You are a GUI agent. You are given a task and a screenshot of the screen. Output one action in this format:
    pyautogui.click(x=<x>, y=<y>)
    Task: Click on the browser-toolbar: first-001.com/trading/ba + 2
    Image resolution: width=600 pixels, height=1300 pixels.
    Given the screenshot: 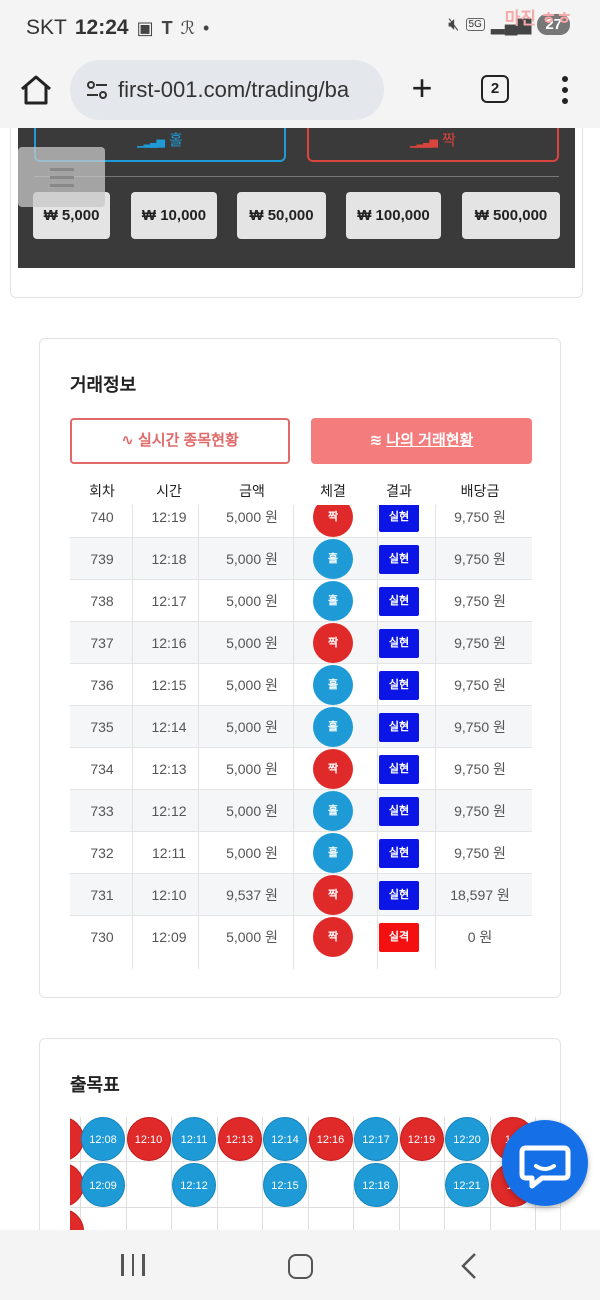 What is the action you would take?
    pyautogui.click(x=300, y=92)
    